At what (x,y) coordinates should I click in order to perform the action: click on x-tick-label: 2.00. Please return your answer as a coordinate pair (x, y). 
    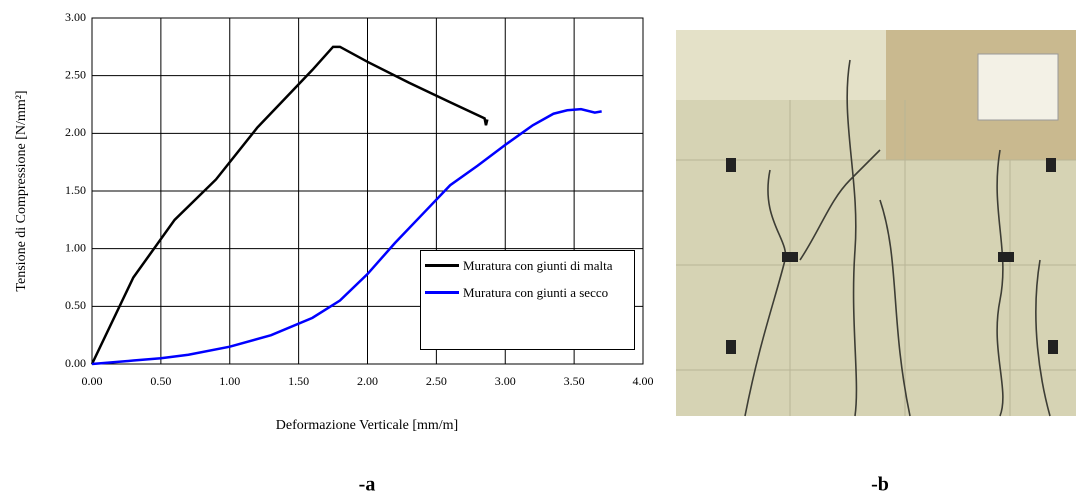
    Looking at the image, I should click on (367, 381).